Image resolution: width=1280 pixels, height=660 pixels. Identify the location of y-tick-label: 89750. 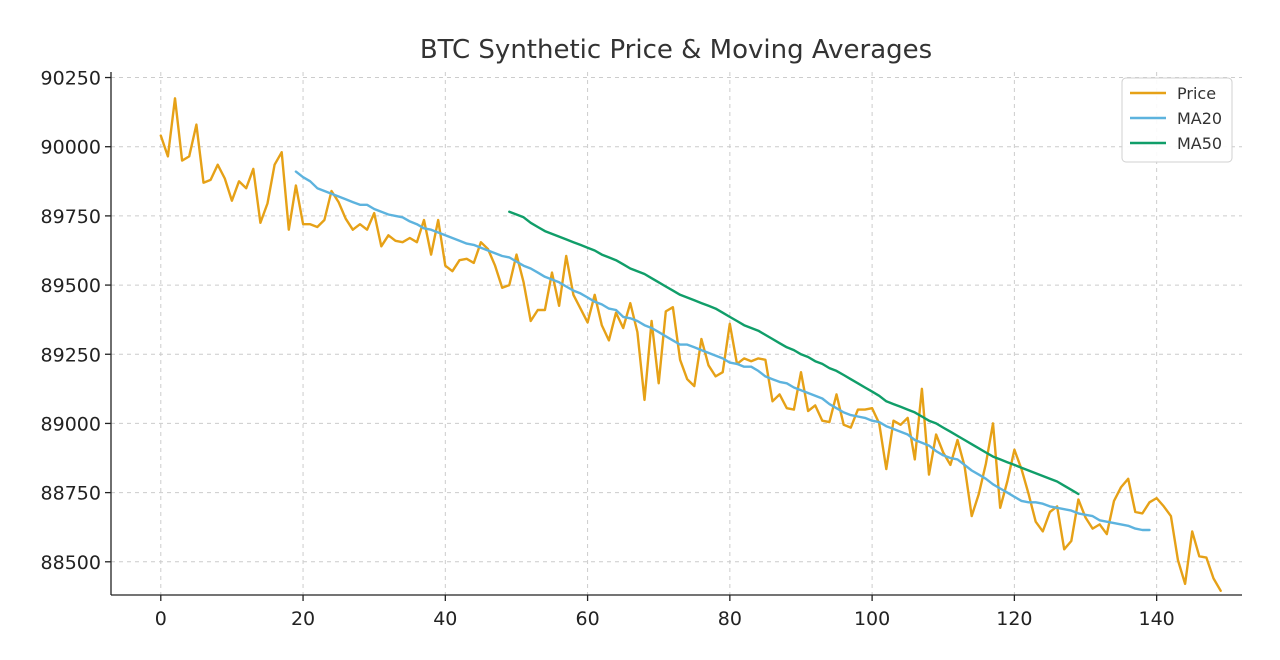
(71, 217).